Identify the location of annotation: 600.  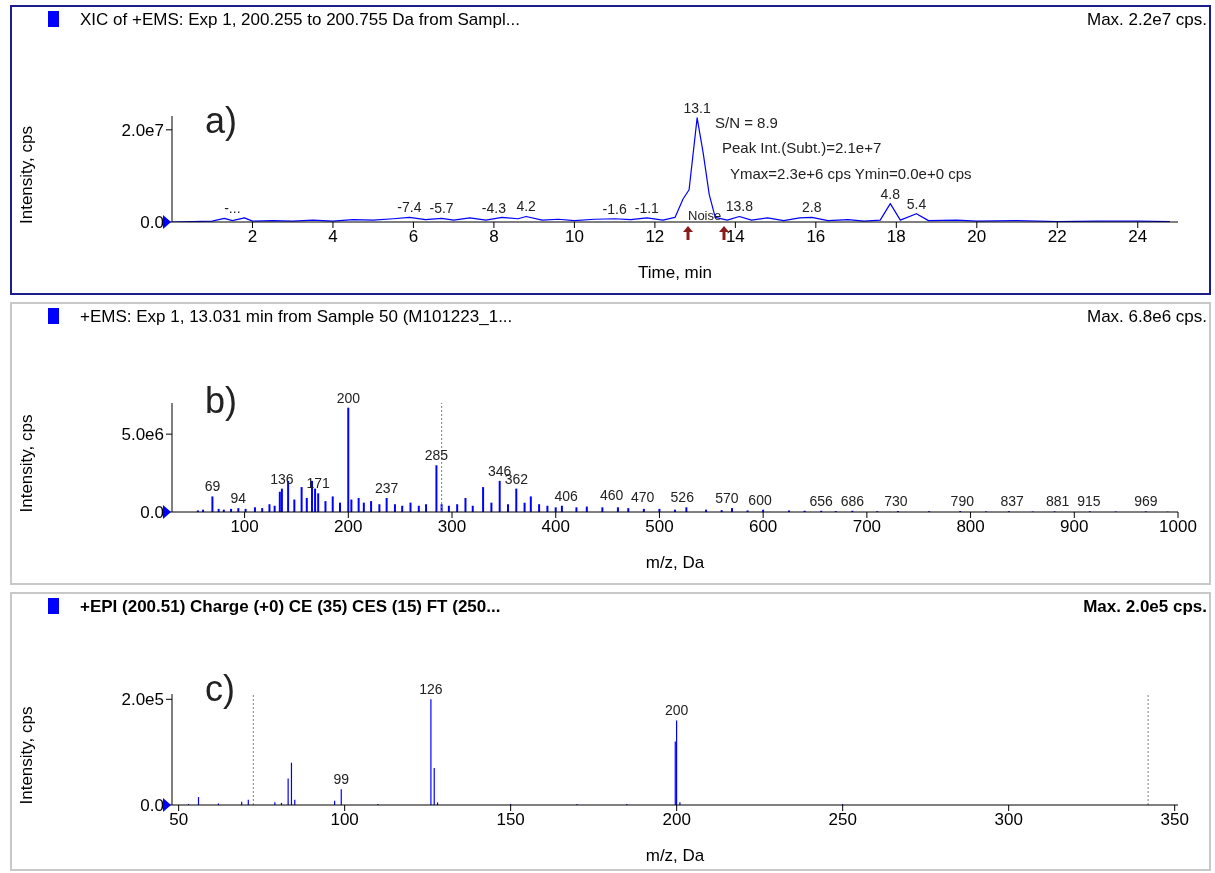
(760, 499).